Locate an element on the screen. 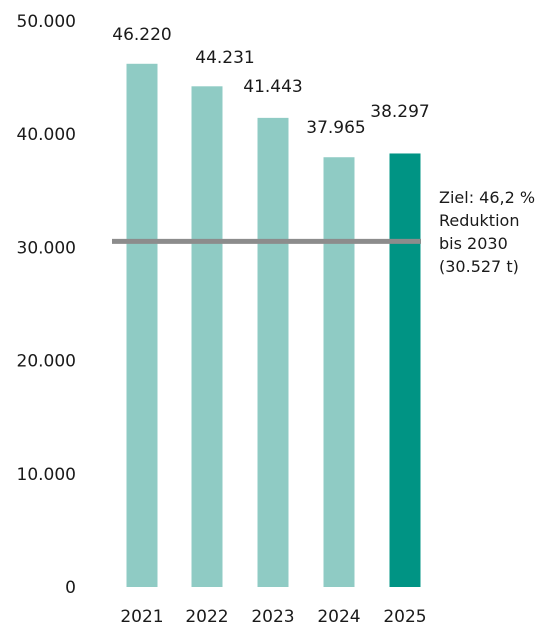 The width and height of the screenshot is (560, 627). x-tick-label: 2025 is located at coordinates (404, 617).